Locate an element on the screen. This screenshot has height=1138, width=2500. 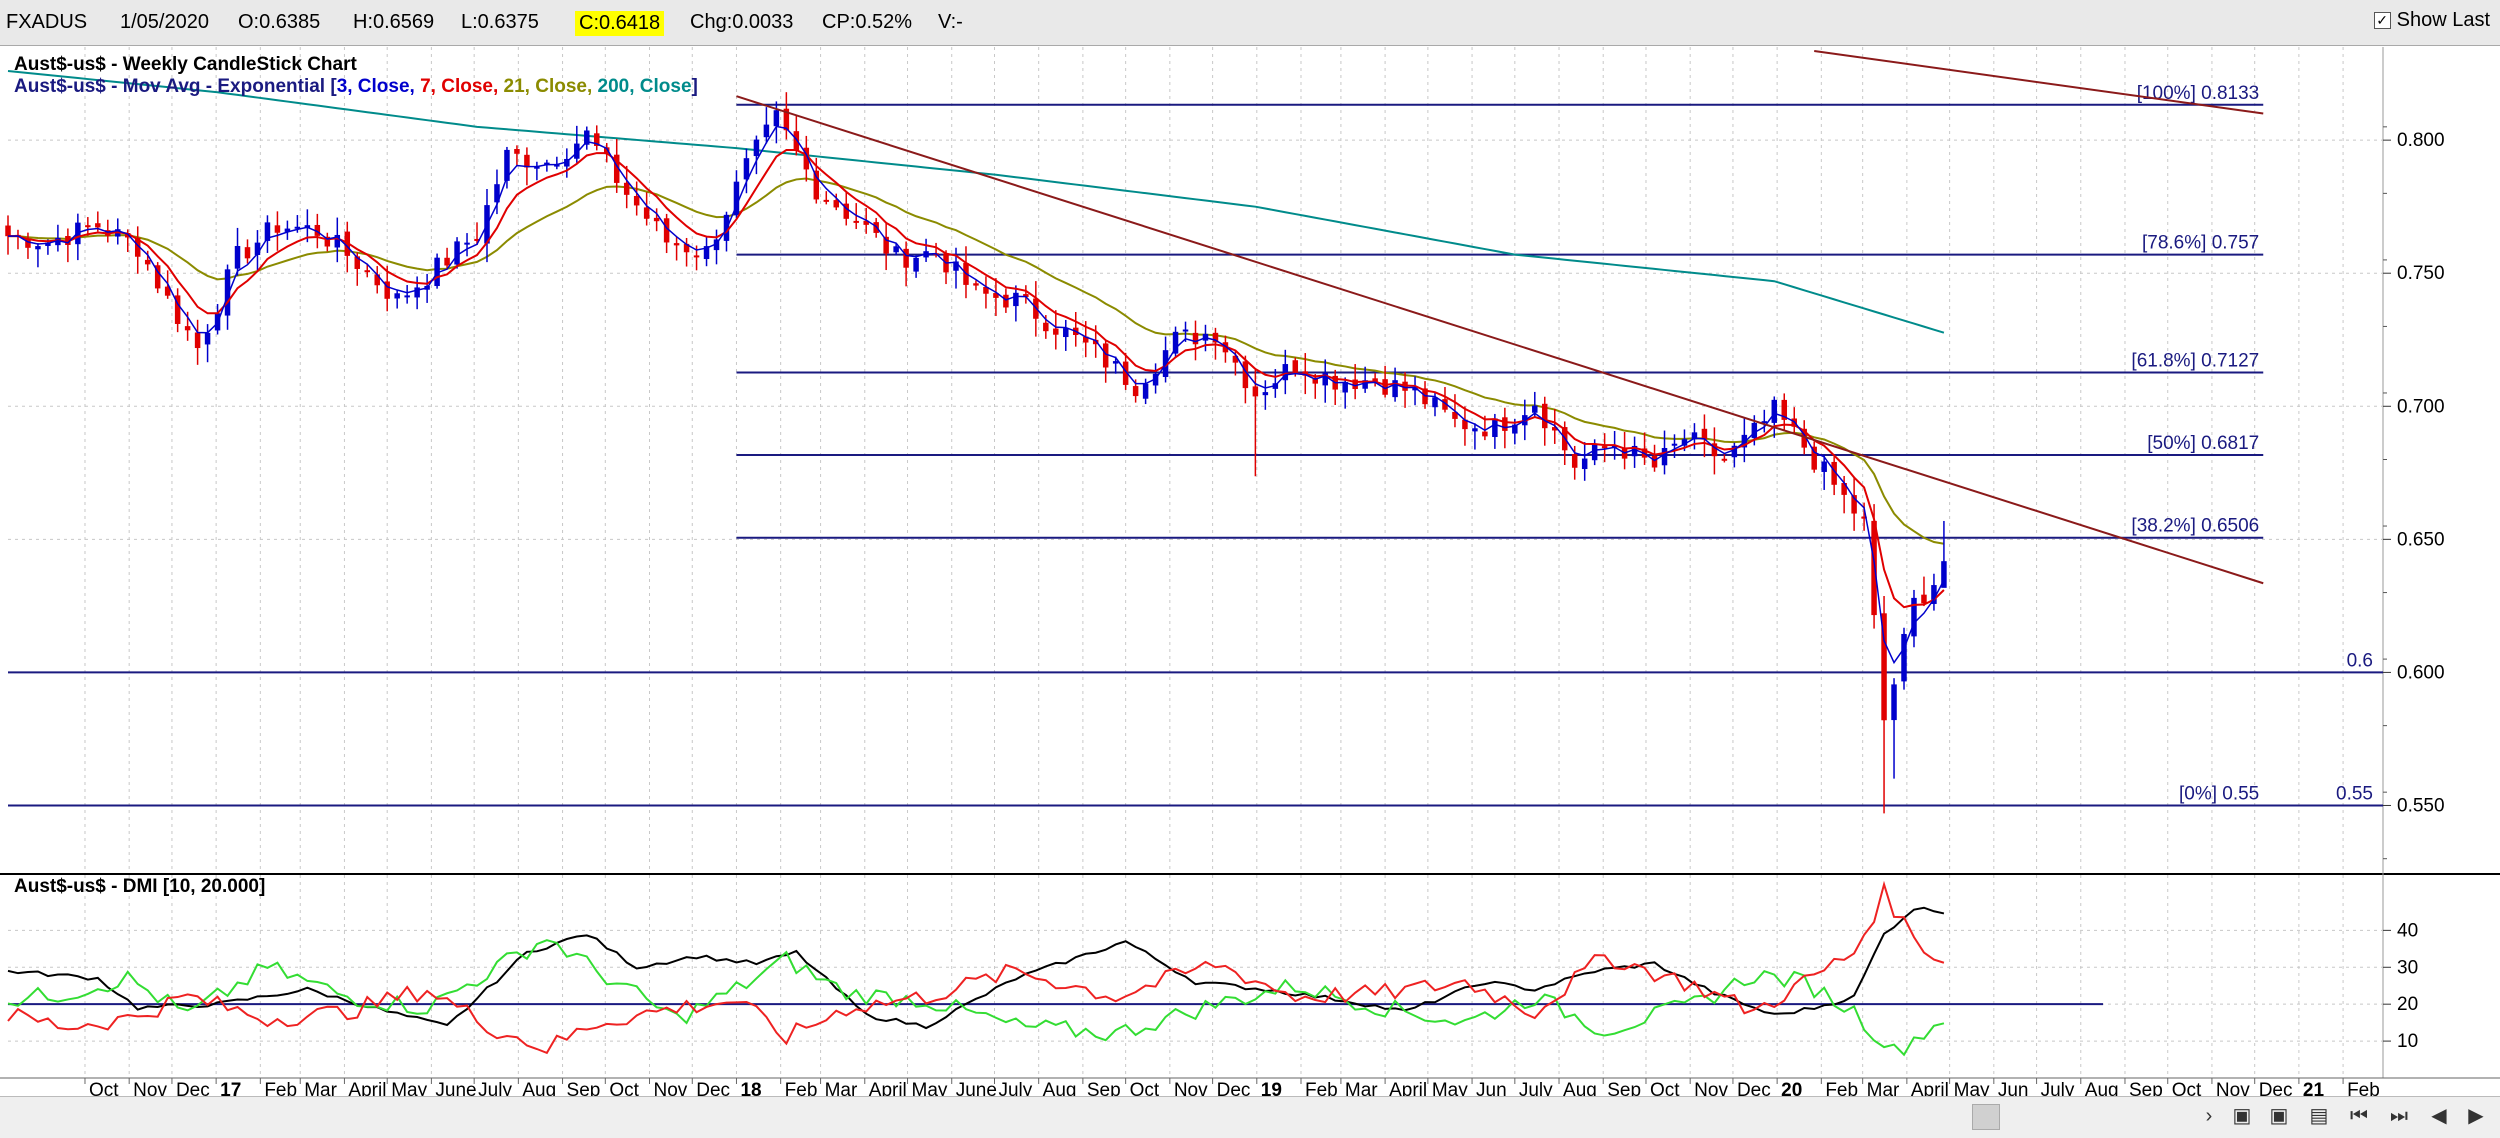
zoom-out-icon: ▣ is located at coordinates (2279, 1116).